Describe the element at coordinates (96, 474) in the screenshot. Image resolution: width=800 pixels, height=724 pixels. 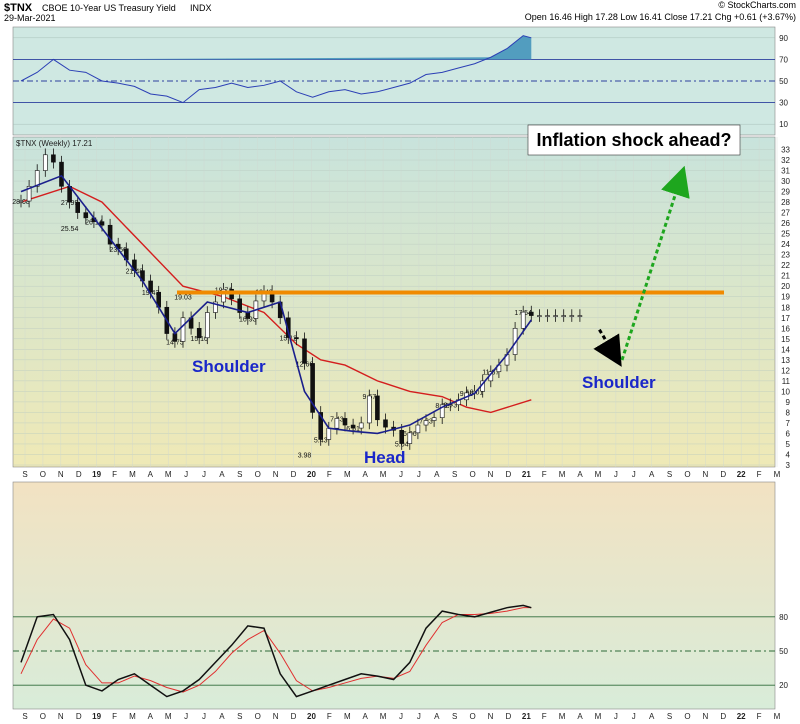
I see `x-axis-label: 19` at that location.